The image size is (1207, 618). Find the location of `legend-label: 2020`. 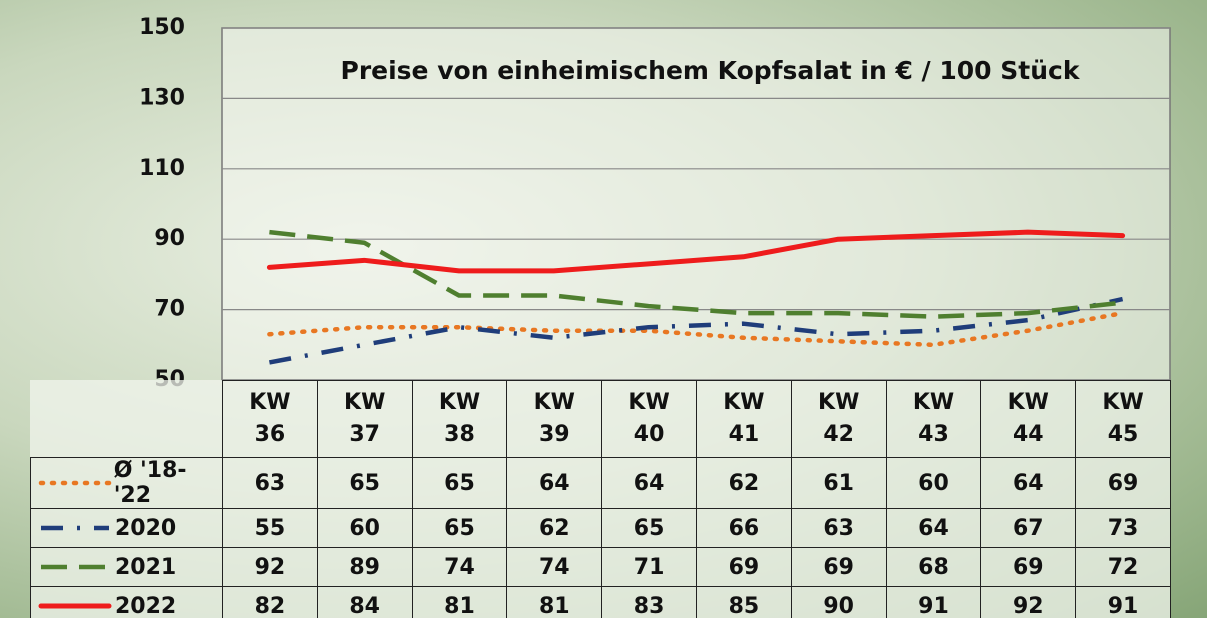

legend-label: 2020 is located at coordinates (146, 528).